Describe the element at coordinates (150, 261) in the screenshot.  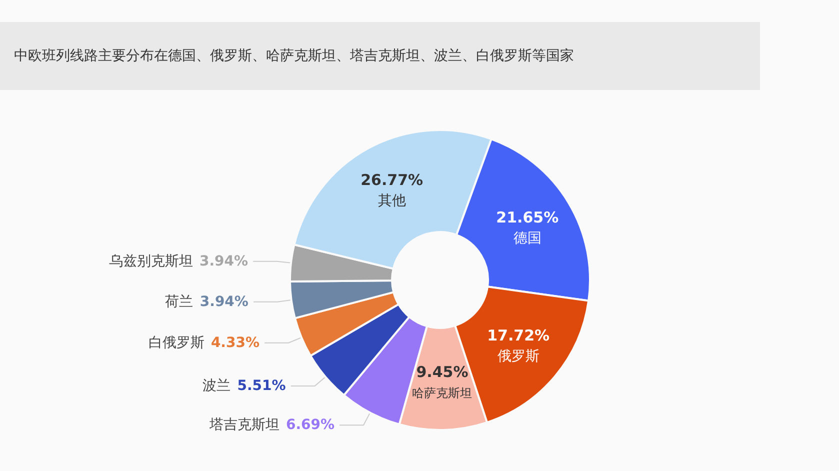
I see `slice-label: 乌兹别克斯坦` at that location.